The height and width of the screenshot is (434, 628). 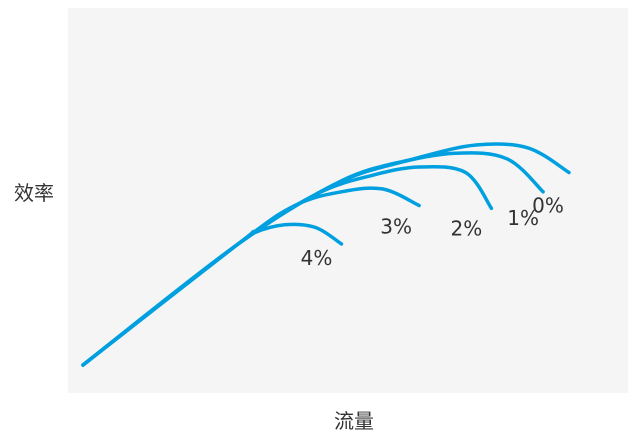 I want to click on x-axis-label: 流量, so click(x=354, y=421).